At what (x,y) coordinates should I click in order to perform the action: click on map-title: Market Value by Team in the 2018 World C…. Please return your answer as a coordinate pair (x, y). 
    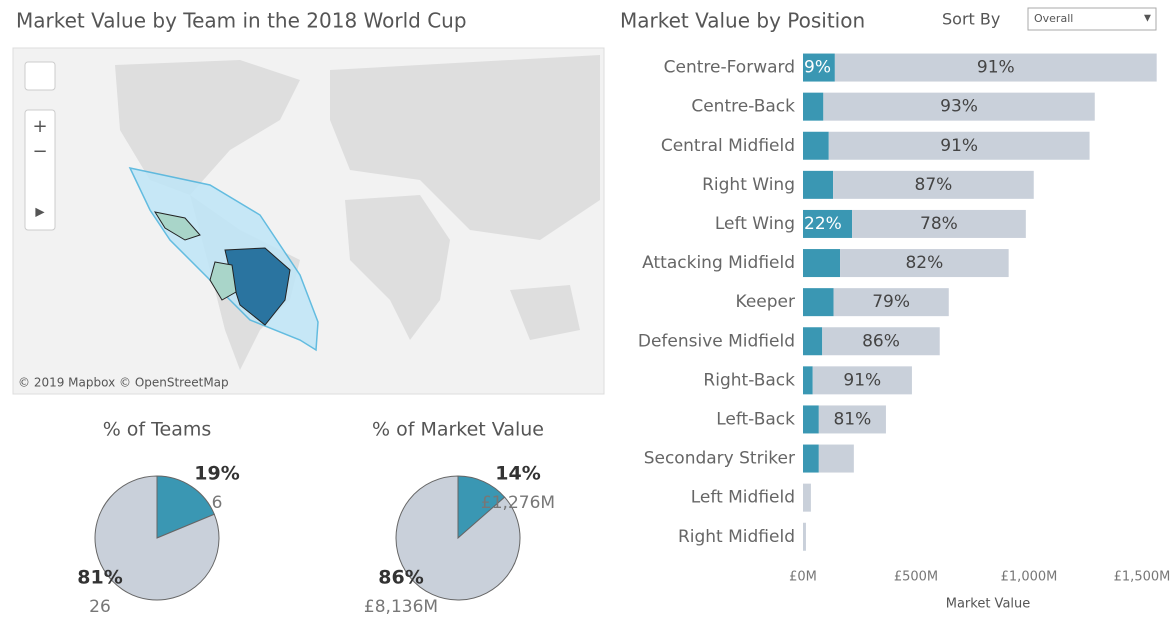
    Looking at the image, I should click on (241, 21).